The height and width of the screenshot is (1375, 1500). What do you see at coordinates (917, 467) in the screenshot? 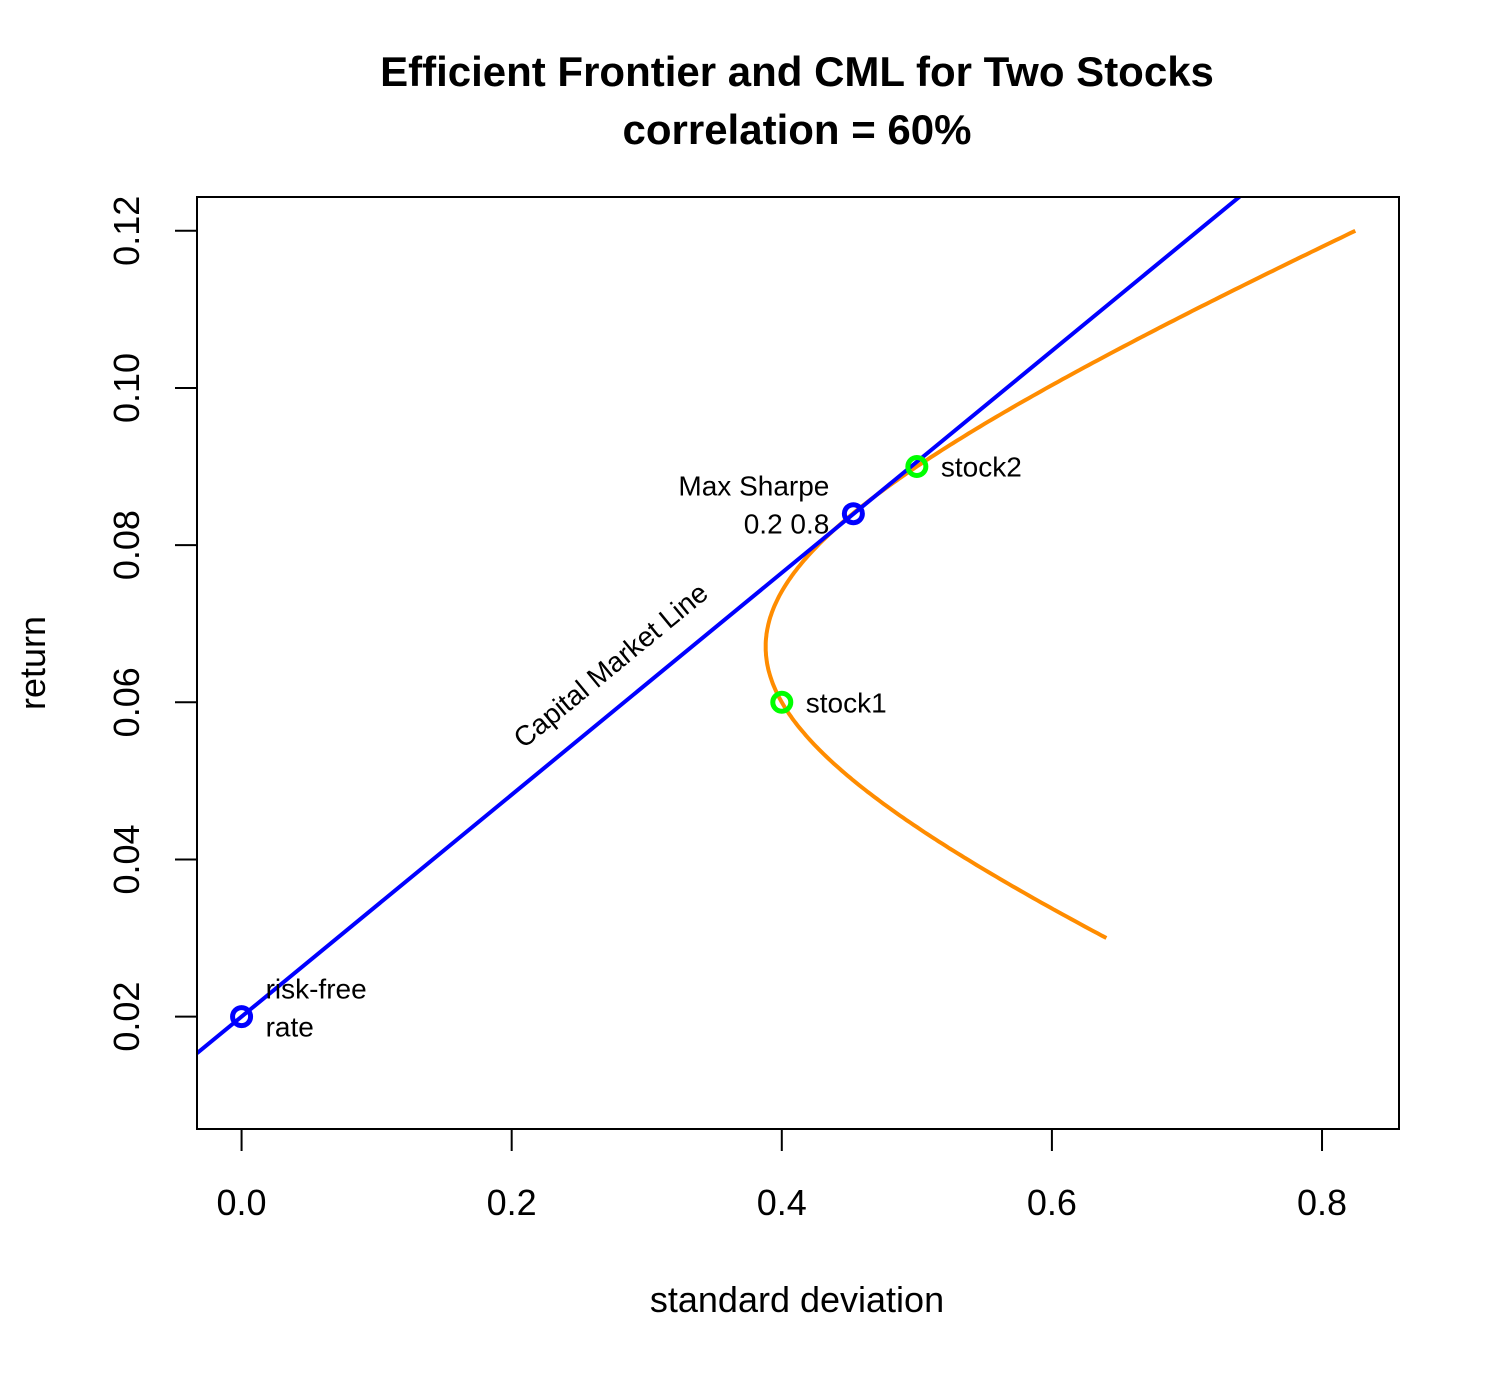
I see `stock2-point` at bounding box center [917, 467].